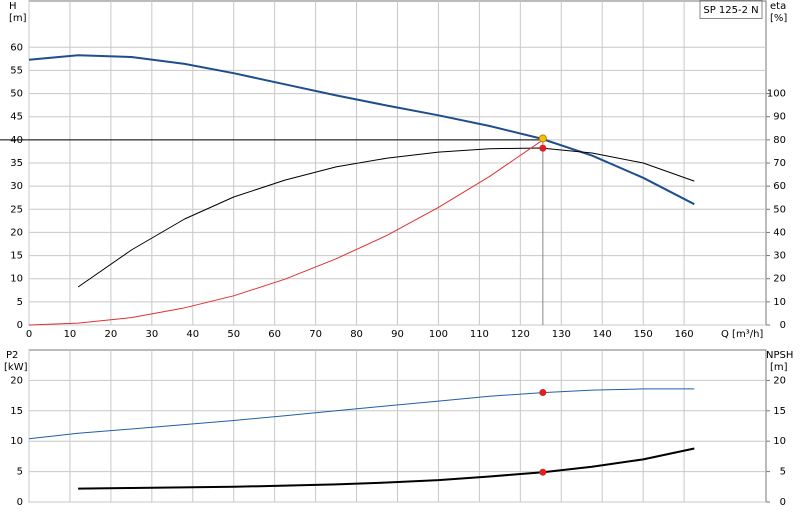 Image resolution: width=800 pixels, height=520 pixels. I want to click on y2-tick-label: 15, so click(779, 411).